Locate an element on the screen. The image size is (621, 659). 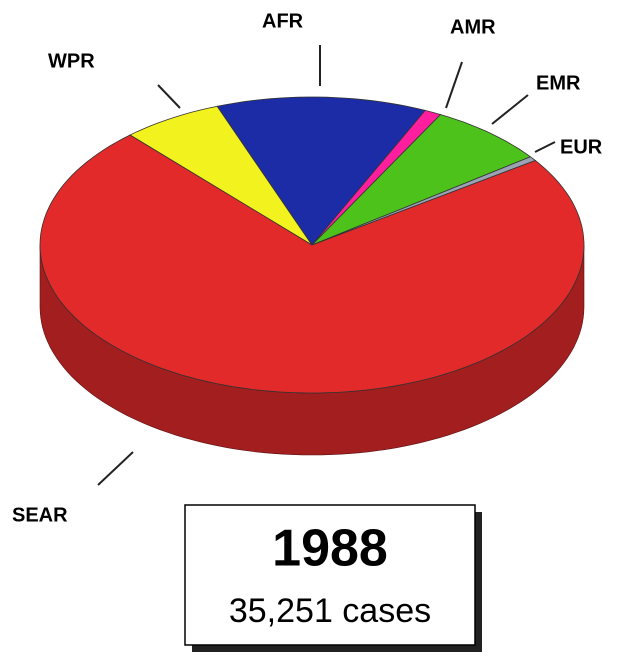
slice-label: EUR is located at coordinates (581, 147).